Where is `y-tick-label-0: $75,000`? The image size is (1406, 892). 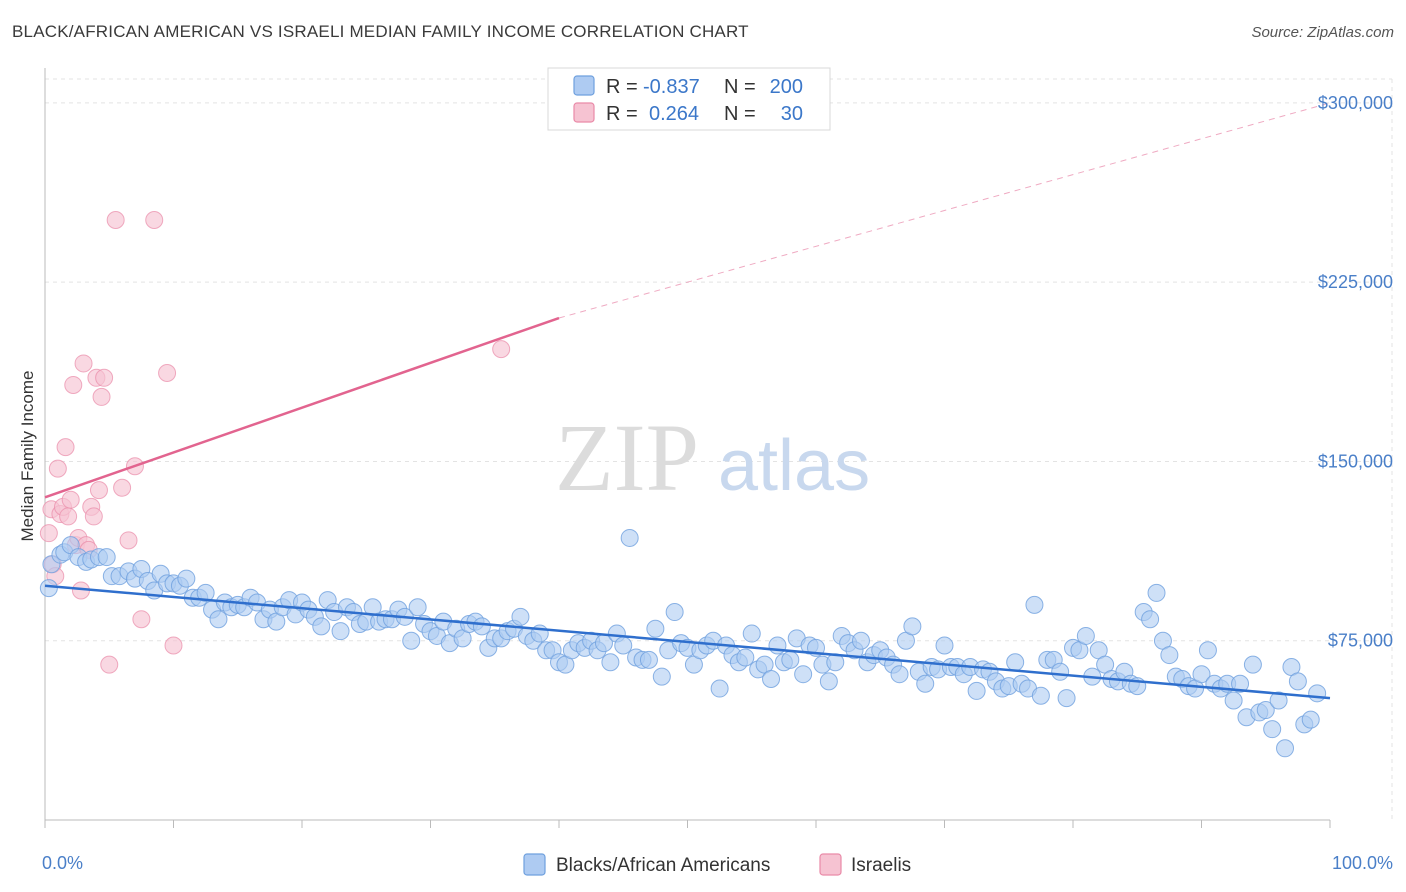
y-tick-label-0: $75,000 is located at coordinates (1360, 641).